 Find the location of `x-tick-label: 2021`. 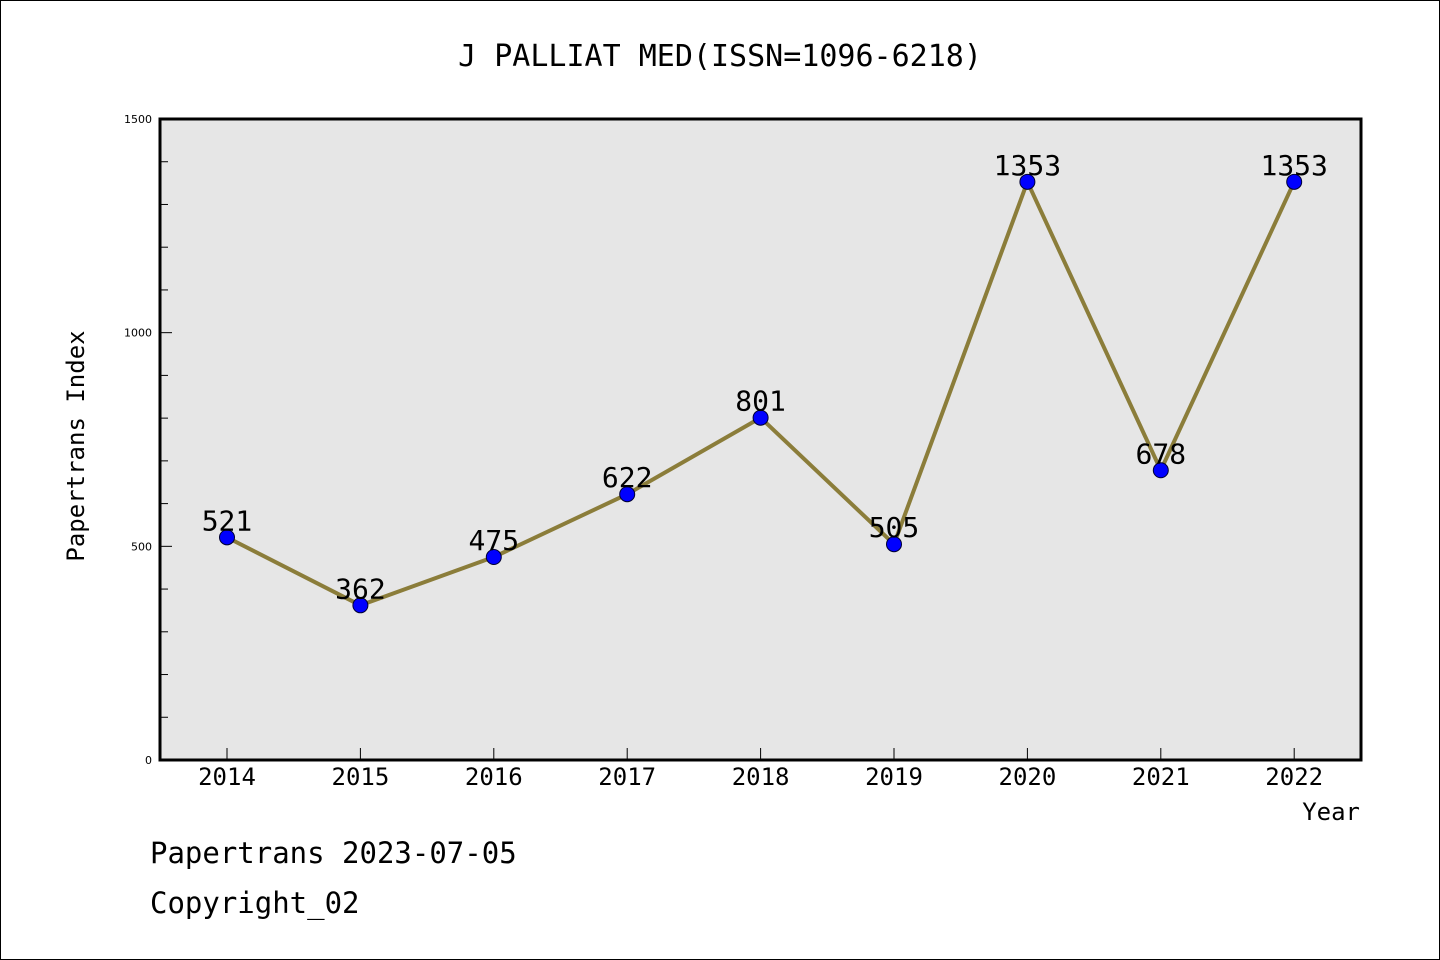

x-tick-label: 2021 is located at coordinates (1161, 777).